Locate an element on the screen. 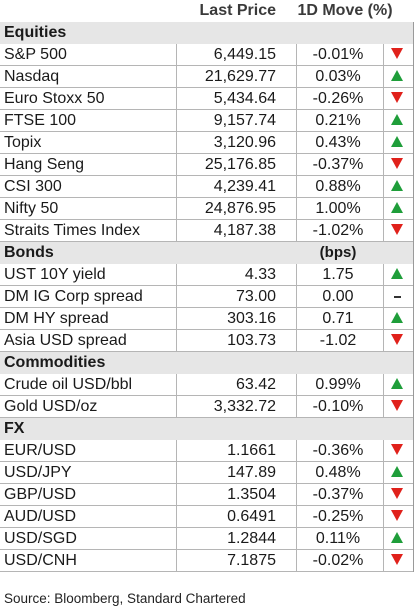 Image resolution: width=416 pixels, height=613 pixels. last-price: 4,187.38 is located at coordinates (244, 230).